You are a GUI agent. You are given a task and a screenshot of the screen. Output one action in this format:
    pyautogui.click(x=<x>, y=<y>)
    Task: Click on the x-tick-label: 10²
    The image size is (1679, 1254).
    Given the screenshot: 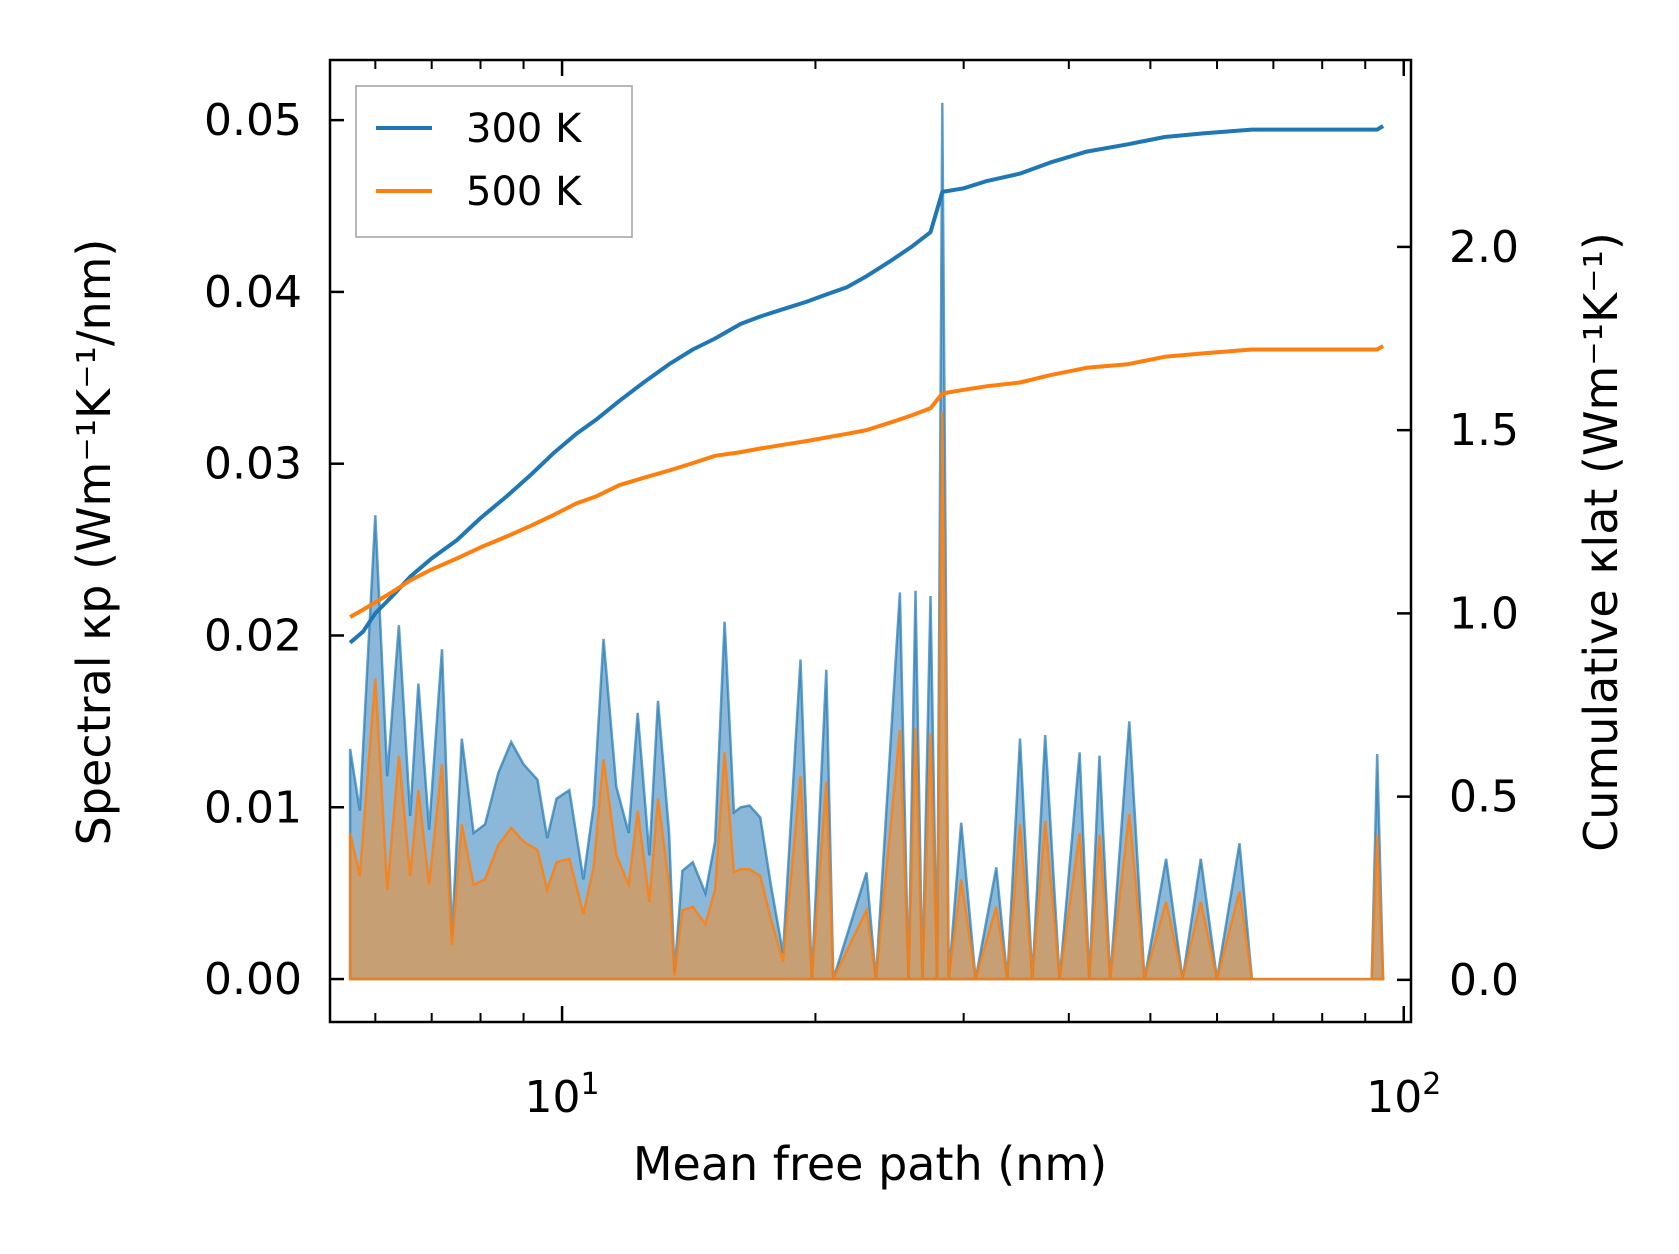 What is the action you would take?
    pyautogui.click(x=1403, y=1095)
    